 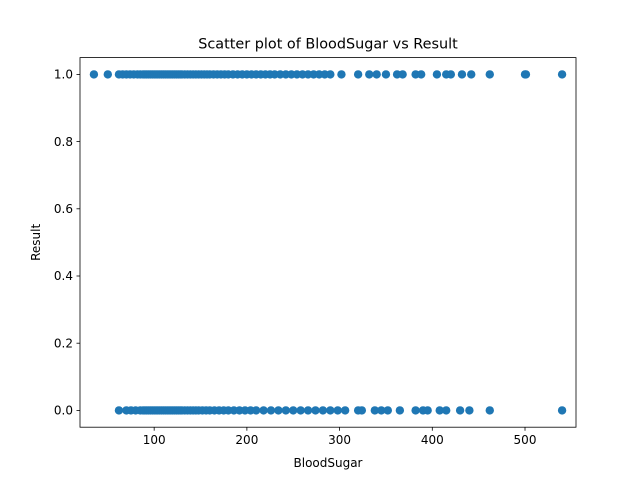 I want to click on x-tick-label: 300, so click(x=339, y=440).